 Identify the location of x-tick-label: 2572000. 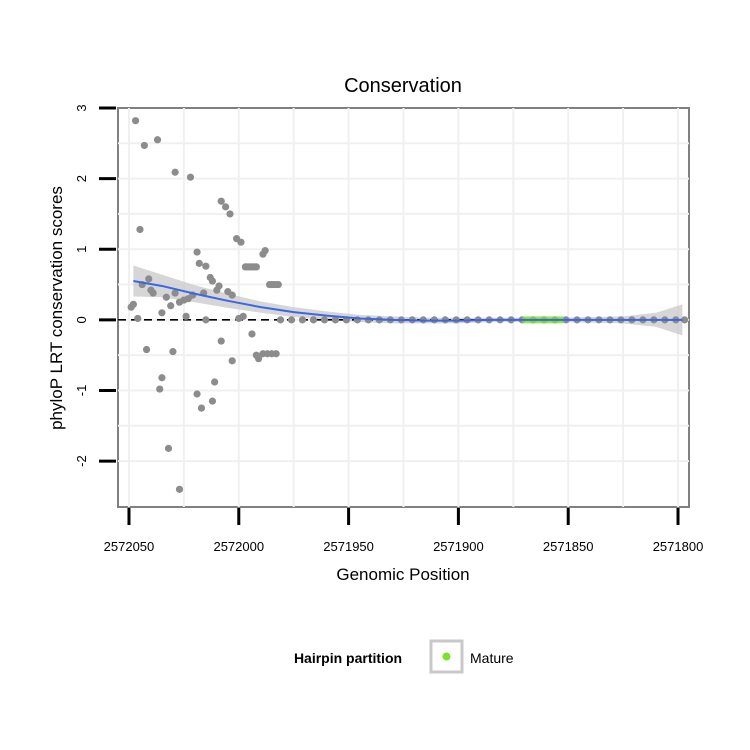
(238, 546).